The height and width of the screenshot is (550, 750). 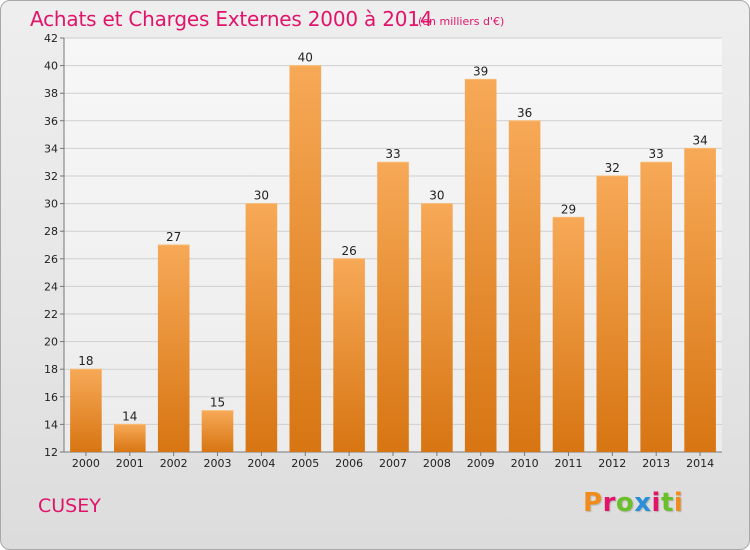 What do you see at coordinates (51, 424) in the screenshot?
I see `y-tick-label: 14` at bounding box center [51, 424].